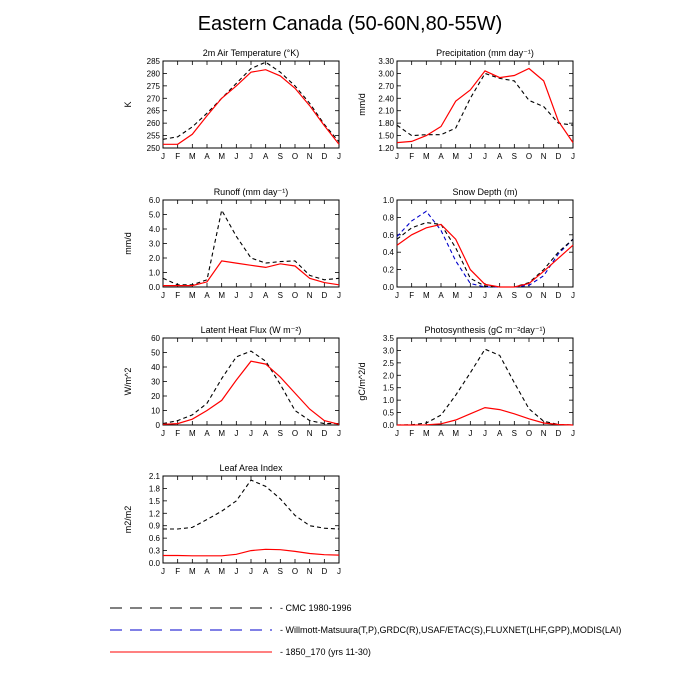 The width and height of the screenshot is (700, 700). Describe the element at coordinates (154, 73) in the screenshot. I see `y-tick-label: 280` at that location.